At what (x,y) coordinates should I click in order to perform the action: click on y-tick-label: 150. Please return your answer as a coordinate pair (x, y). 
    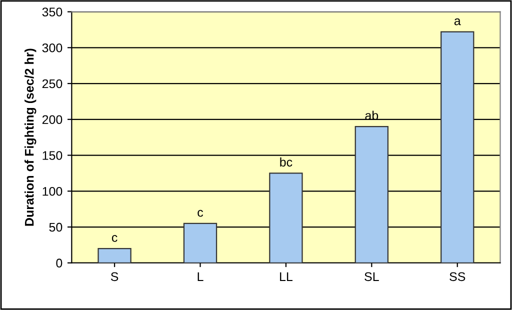
    Looking at the image, I should click on (52, 155).